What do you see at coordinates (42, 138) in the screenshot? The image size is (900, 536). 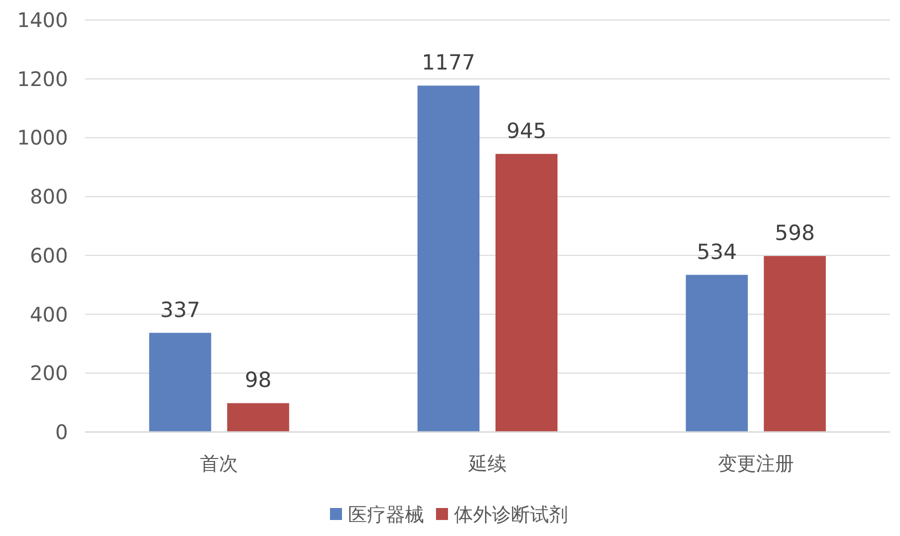 I see `y-tick-label: 1000` at bounding box center [42, 138].